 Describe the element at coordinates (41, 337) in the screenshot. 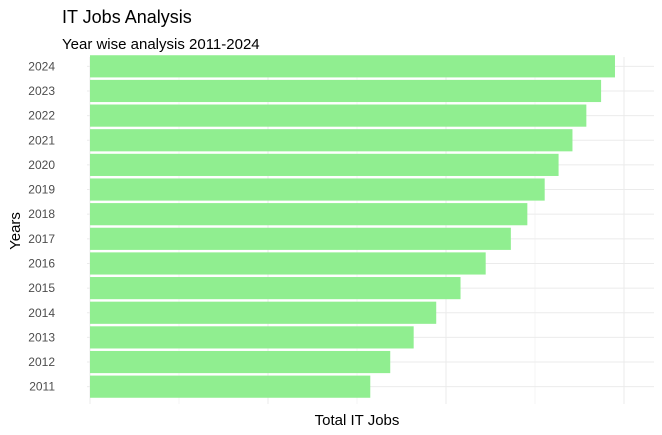

I see `y-tick-label: 2013` at that location.